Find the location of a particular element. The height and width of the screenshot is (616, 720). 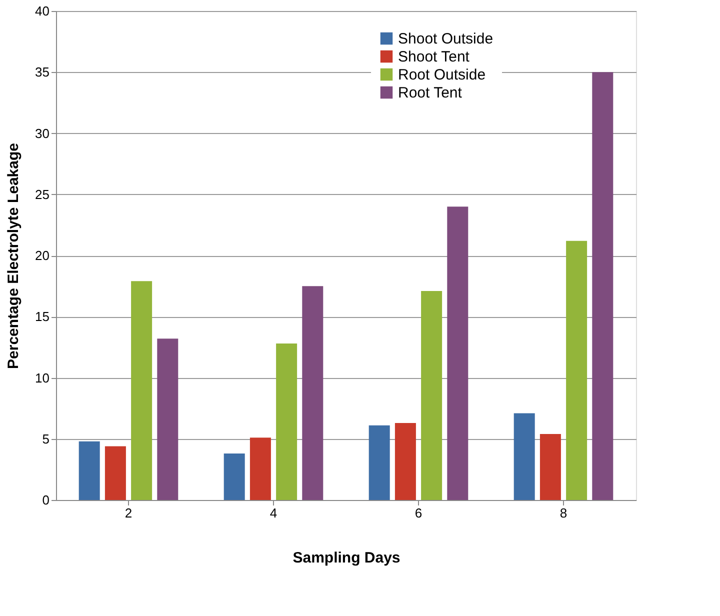

x-tick-label: 6 is located at coordinates (418, 513).